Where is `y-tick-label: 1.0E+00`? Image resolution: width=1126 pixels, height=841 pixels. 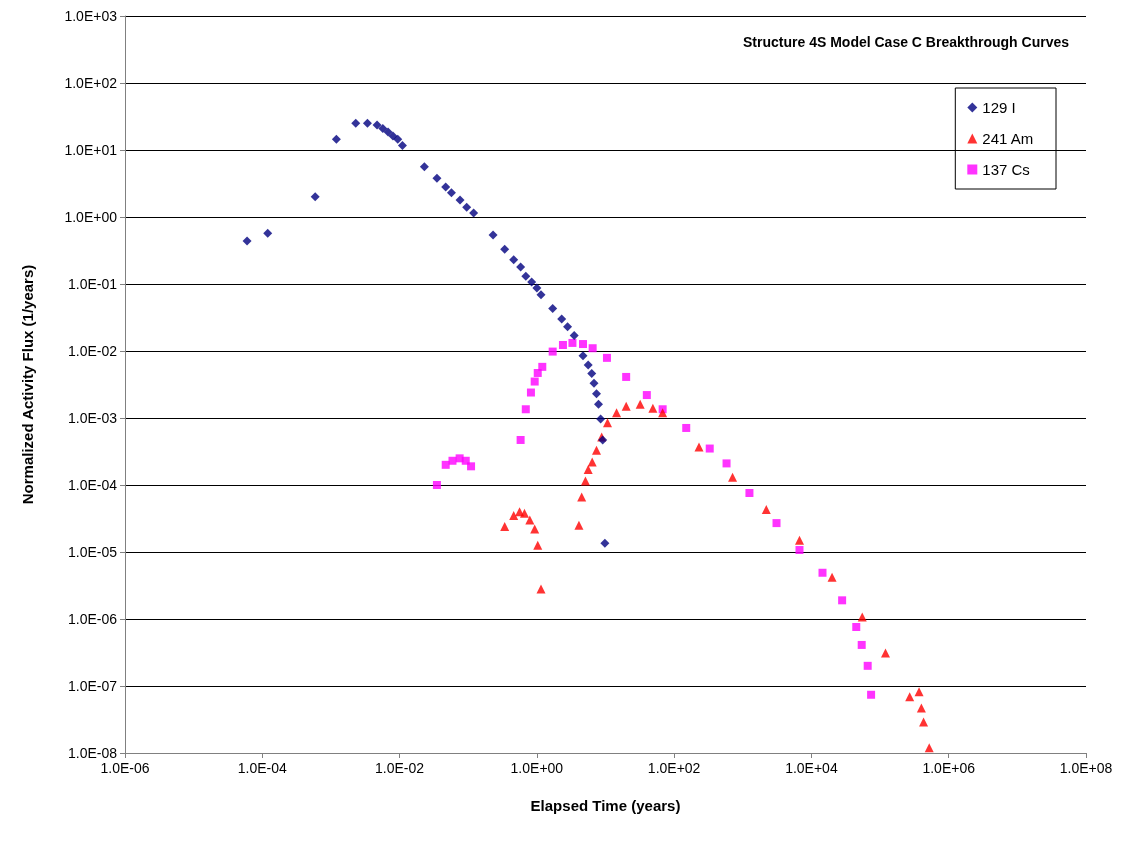
y-tick-label: 1.0E+00 is located at coordinates (91, 217).